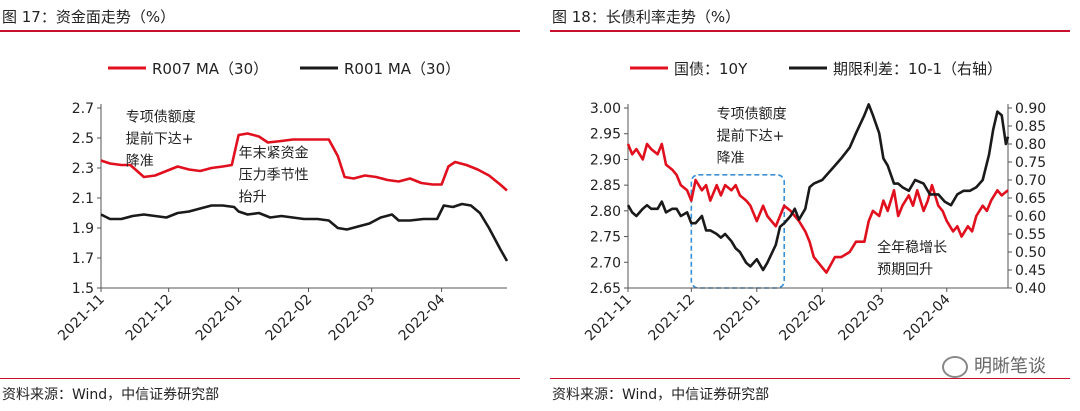 This screenshot has width=1080, height=411. What do you see at coordinates (253, 198) in the screenshot?
I see `annotation-text: 抬升` at bounding box center [253, 198].